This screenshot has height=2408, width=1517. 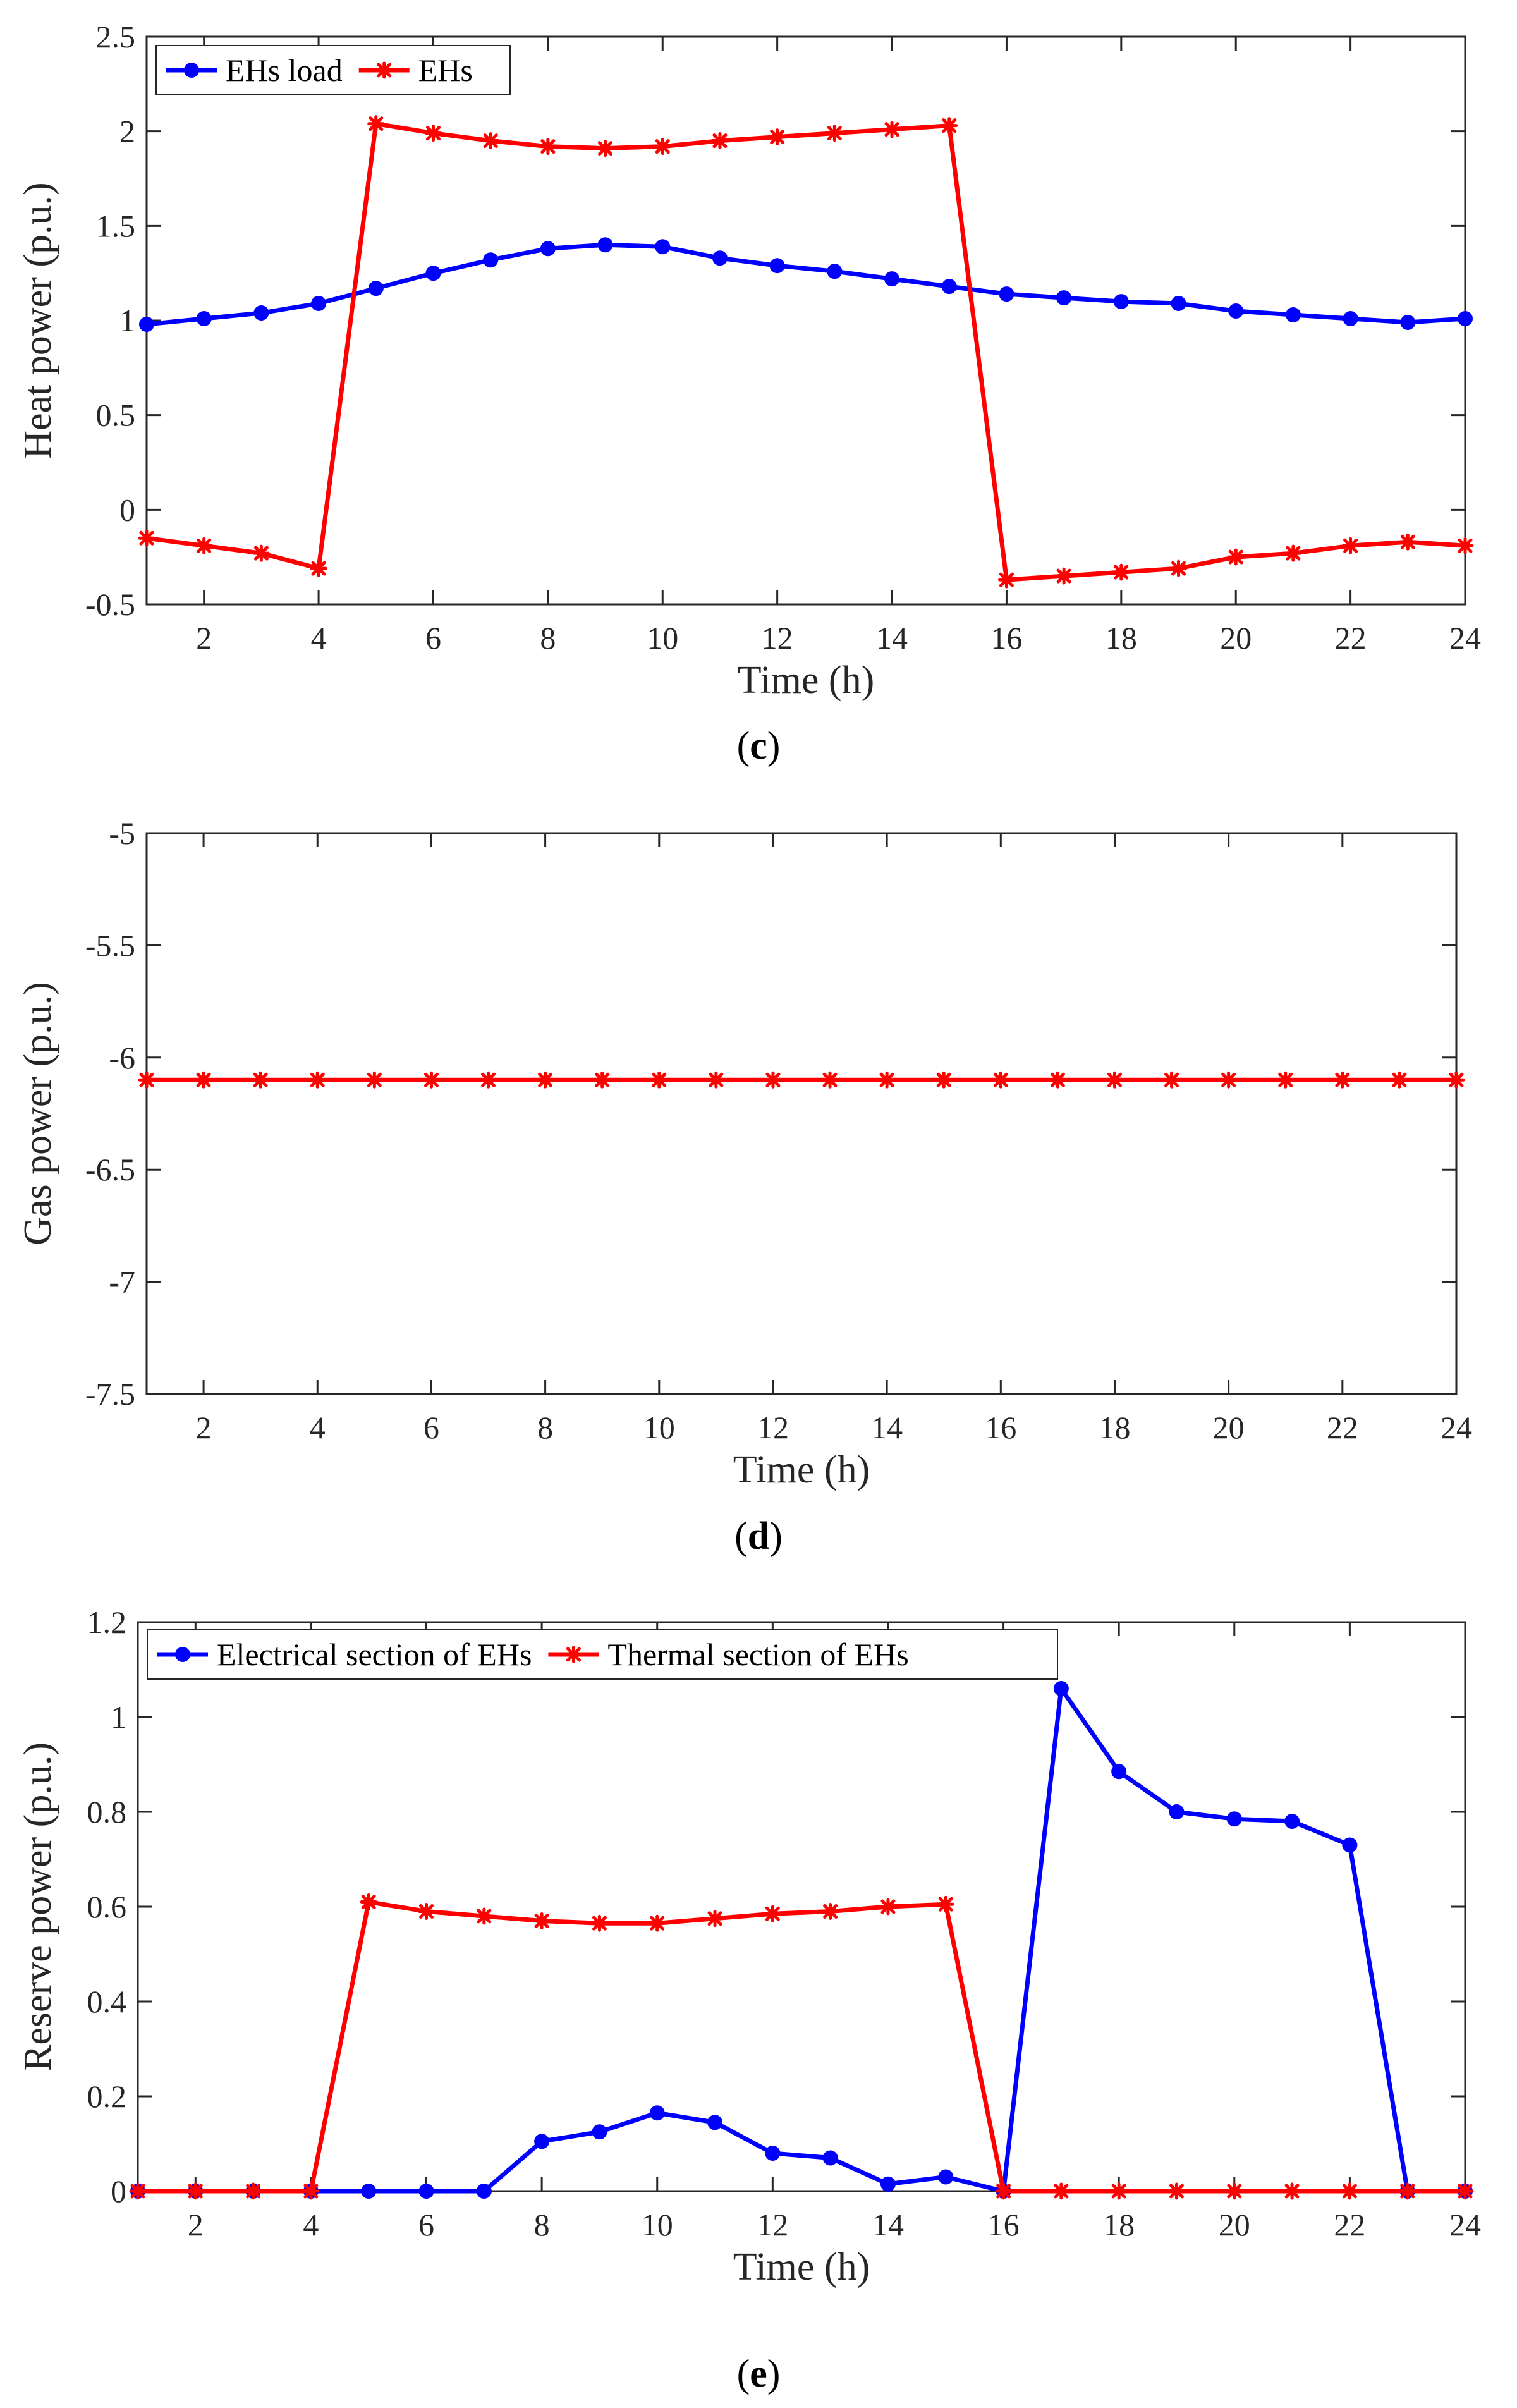 I want to click on y-tick-label: 0.5, so click(x=116, y=415).